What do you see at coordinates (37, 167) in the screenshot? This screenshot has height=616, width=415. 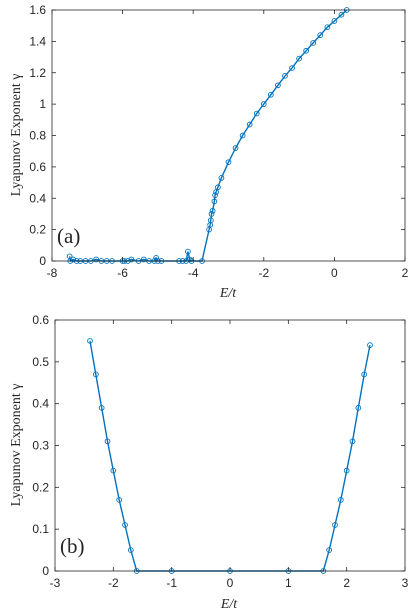 I see `chart-a-ytick-label: 0.6` at bounding box center [37, 167].